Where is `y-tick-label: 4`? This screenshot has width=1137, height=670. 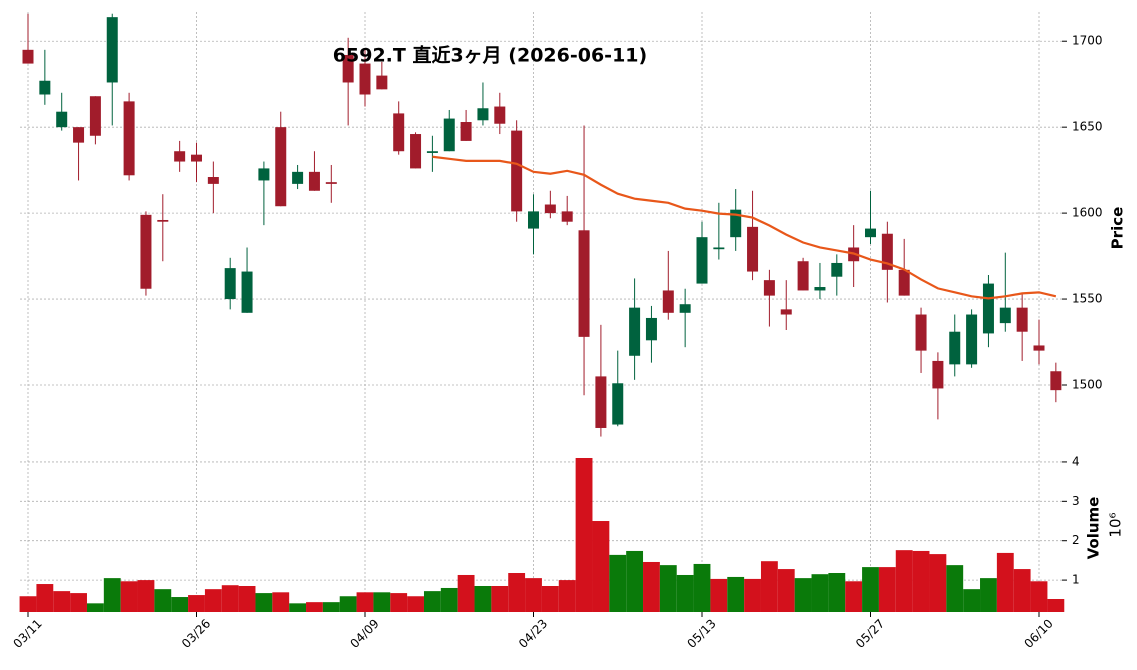 y-tick-label: 4 is located at coordinates (1076, 461).